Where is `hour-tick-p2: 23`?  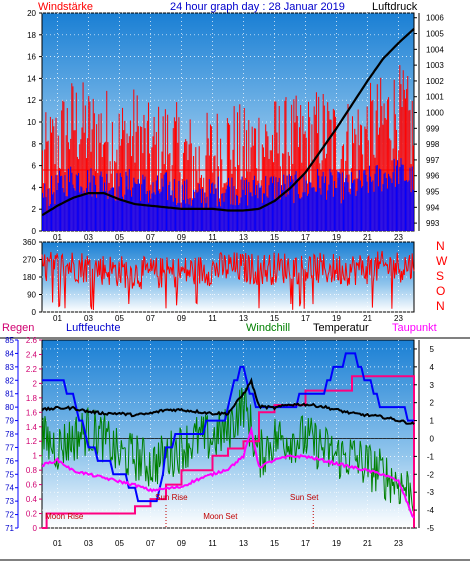
hour-tick-p2: 23 is located at coordinates (398, 318).